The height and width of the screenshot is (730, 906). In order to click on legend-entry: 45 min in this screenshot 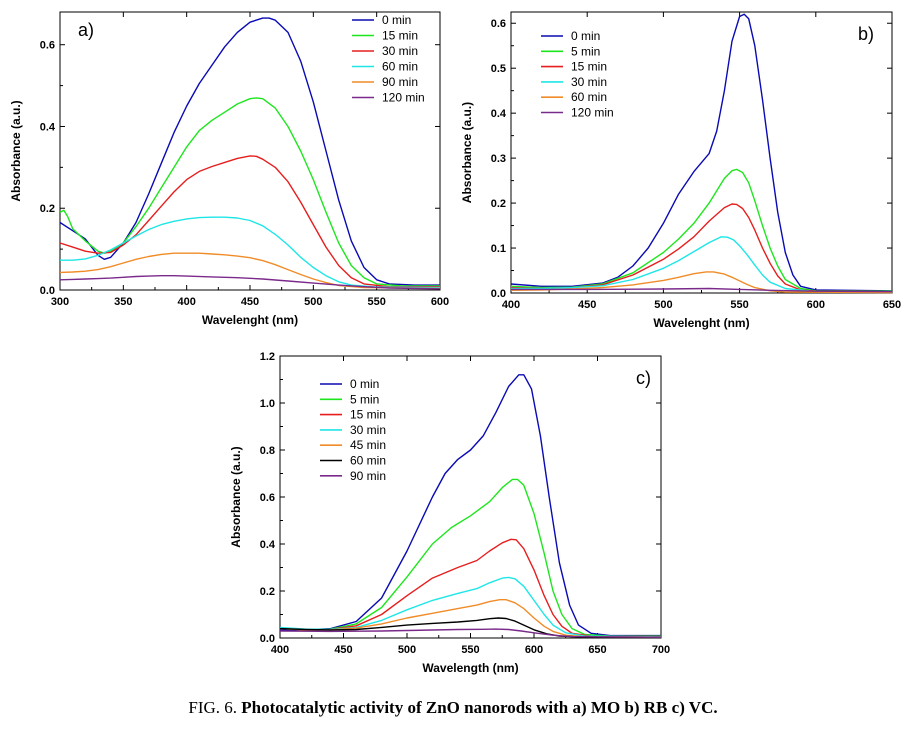, I will do `click(368, 445)`.